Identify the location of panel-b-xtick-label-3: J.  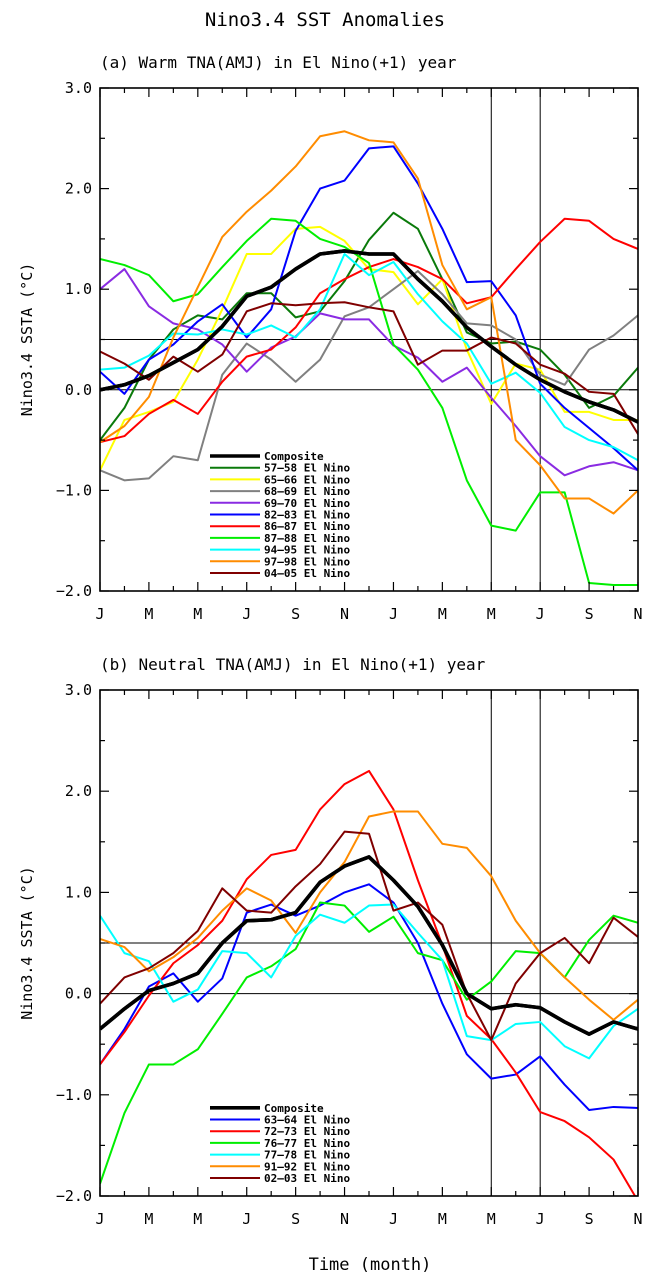
(246, 1219).